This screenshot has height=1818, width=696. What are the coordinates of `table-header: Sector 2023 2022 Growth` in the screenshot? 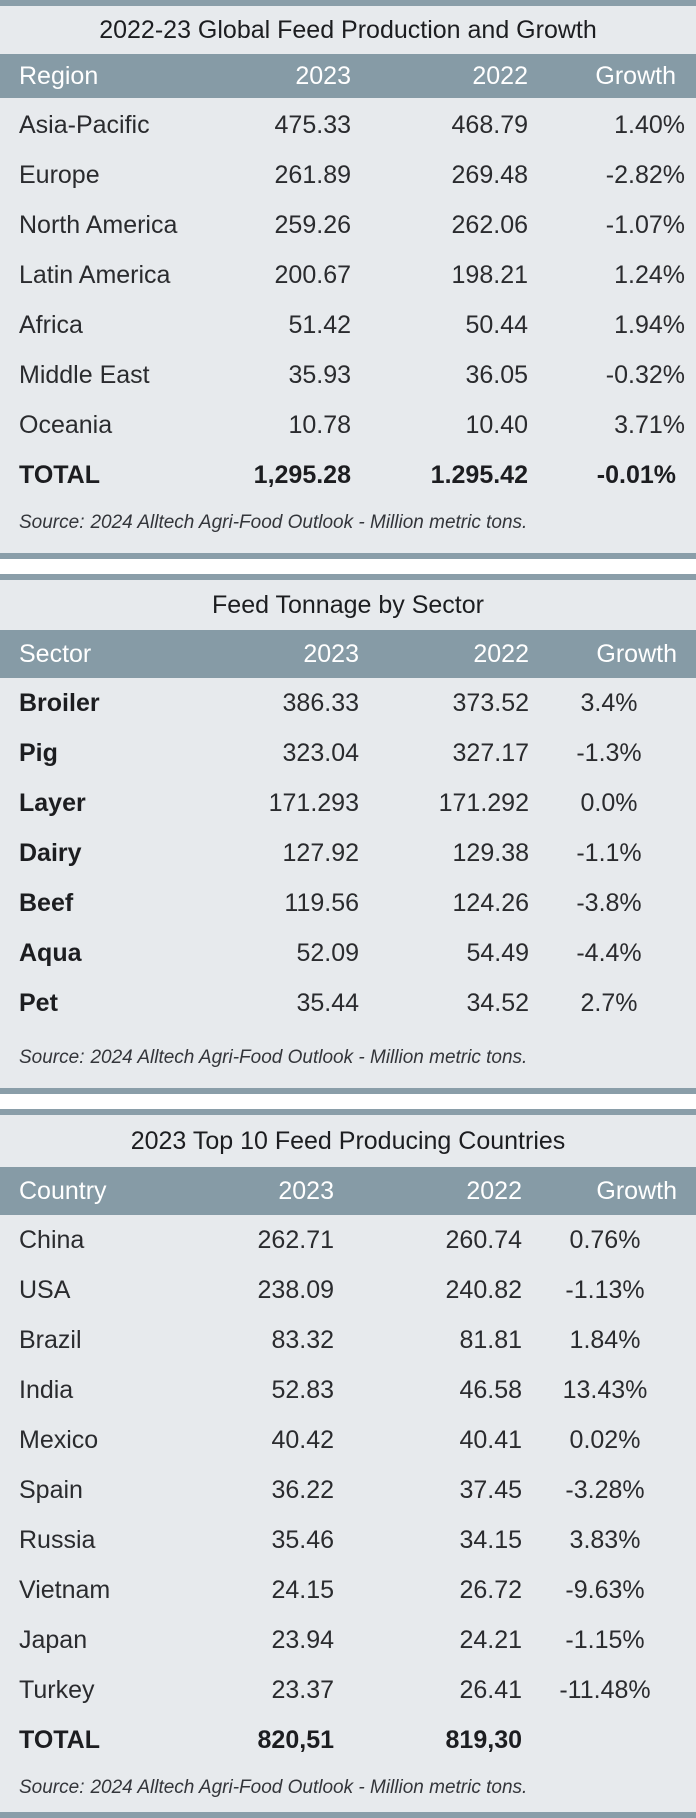 It's located at (348, 654).